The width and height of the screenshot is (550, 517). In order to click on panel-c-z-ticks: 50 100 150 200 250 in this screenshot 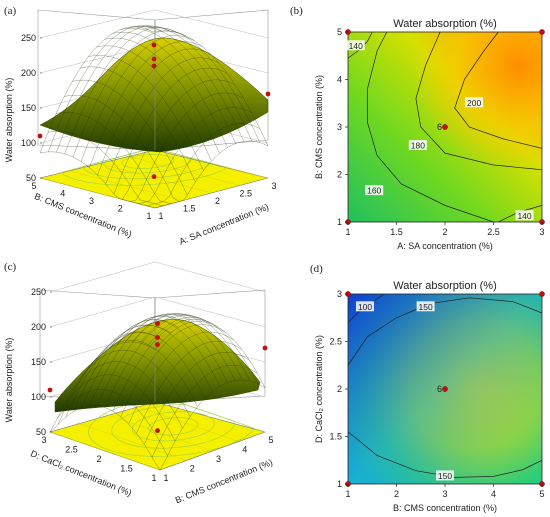, I will do `click(41, 362)`.